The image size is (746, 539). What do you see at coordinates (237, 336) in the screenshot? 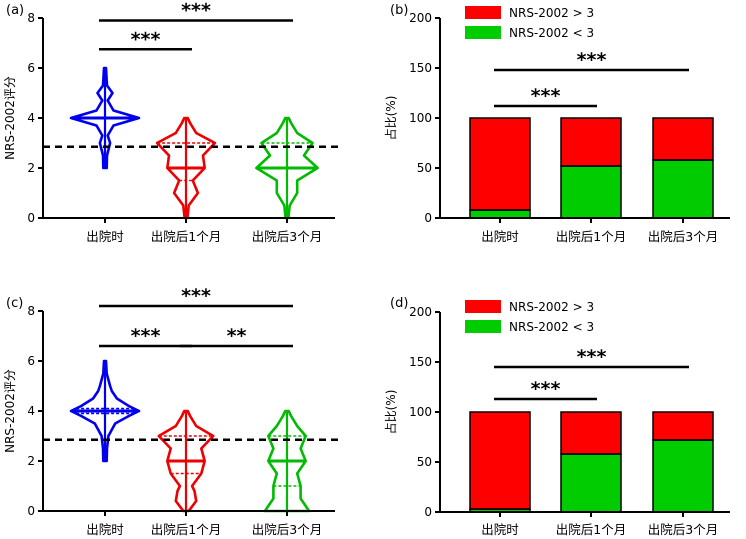
I see `significance-stars: **` at bounding box center [237, 336].